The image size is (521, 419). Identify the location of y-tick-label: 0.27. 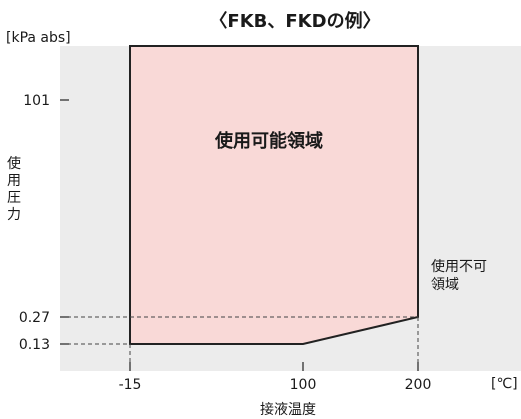
(34, 318).